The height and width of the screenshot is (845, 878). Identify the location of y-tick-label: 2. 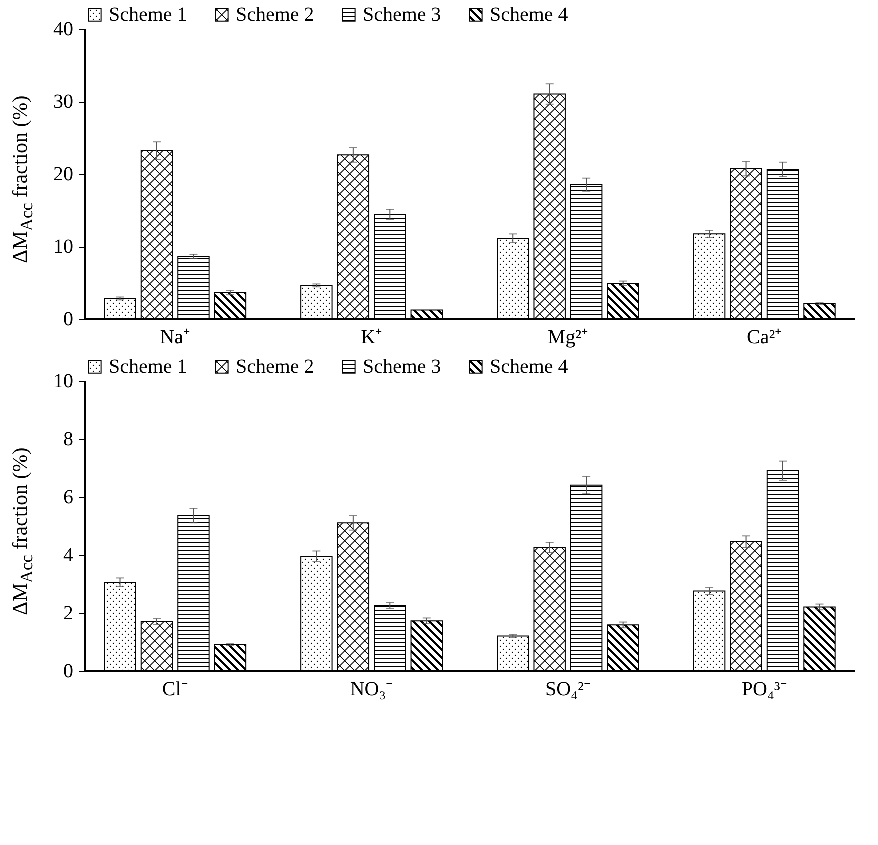
(69, 613).